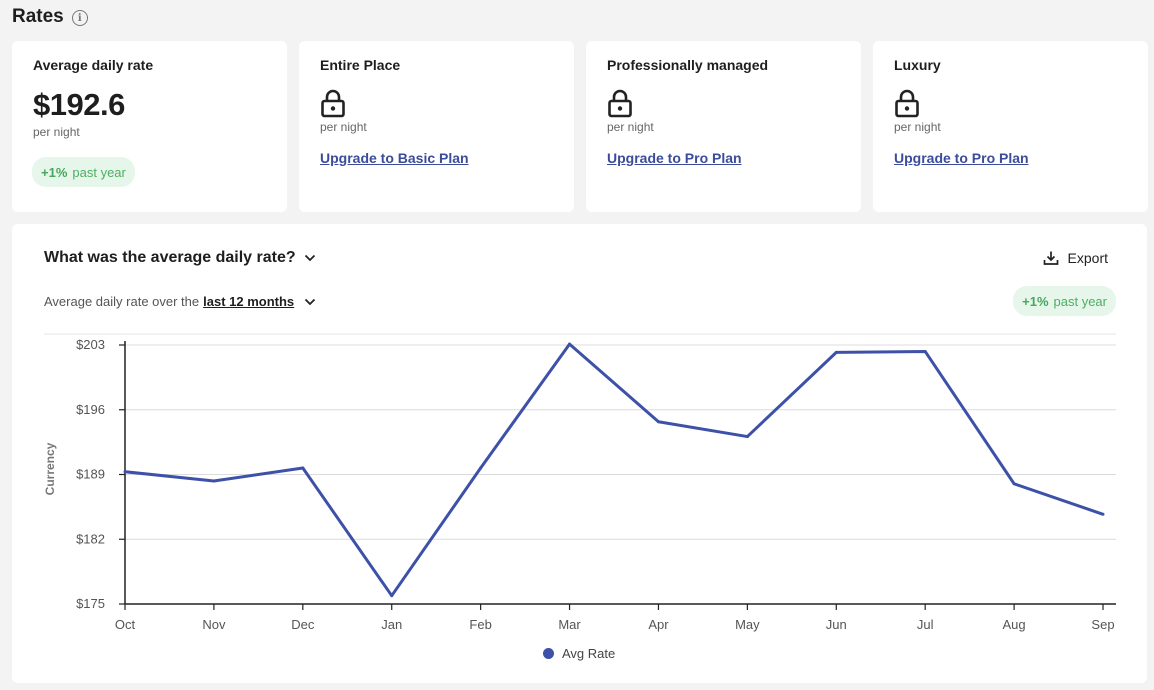 The width and height of the screenshot is (1154, 690). What do you see at coordinates (93, 65) in the screenshot?
I see `card-title: Average daily rate` at bounding box center [93, 65].